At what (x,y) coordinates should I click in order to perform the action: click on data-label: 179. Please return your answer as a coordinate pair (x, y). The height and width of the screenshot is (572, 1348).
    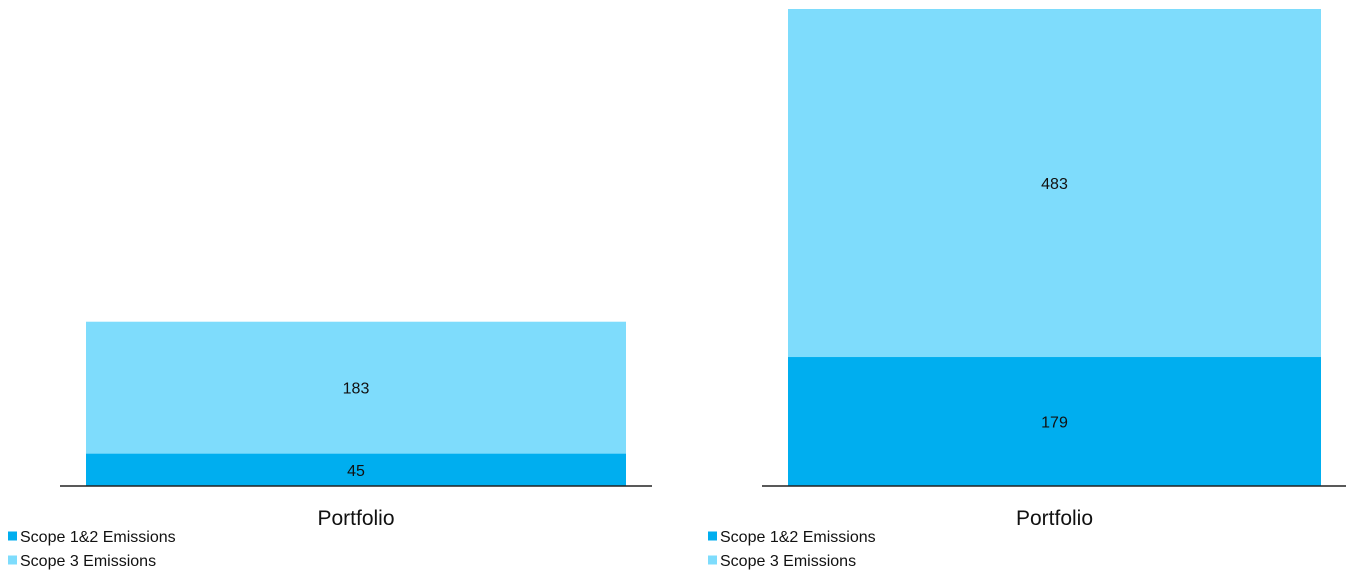
    Looking at the image, I should click on (1054, 423).